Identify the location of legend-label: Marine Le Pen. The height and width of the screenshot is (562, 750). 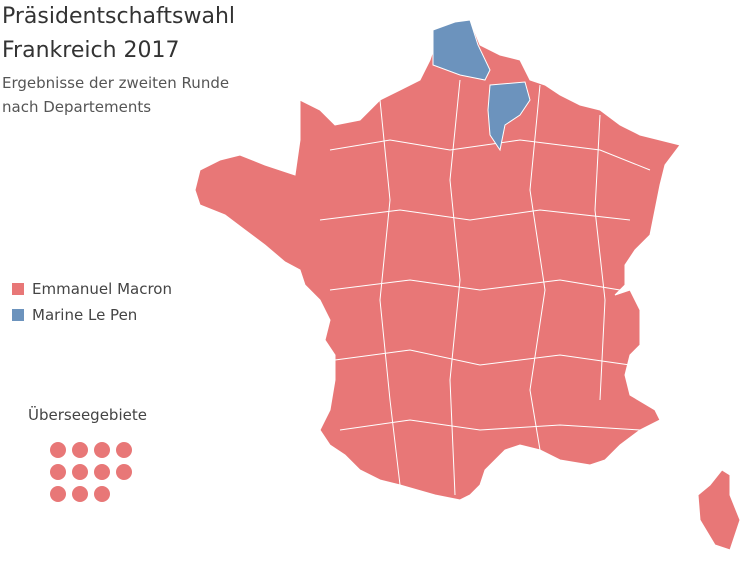
(85, 315).